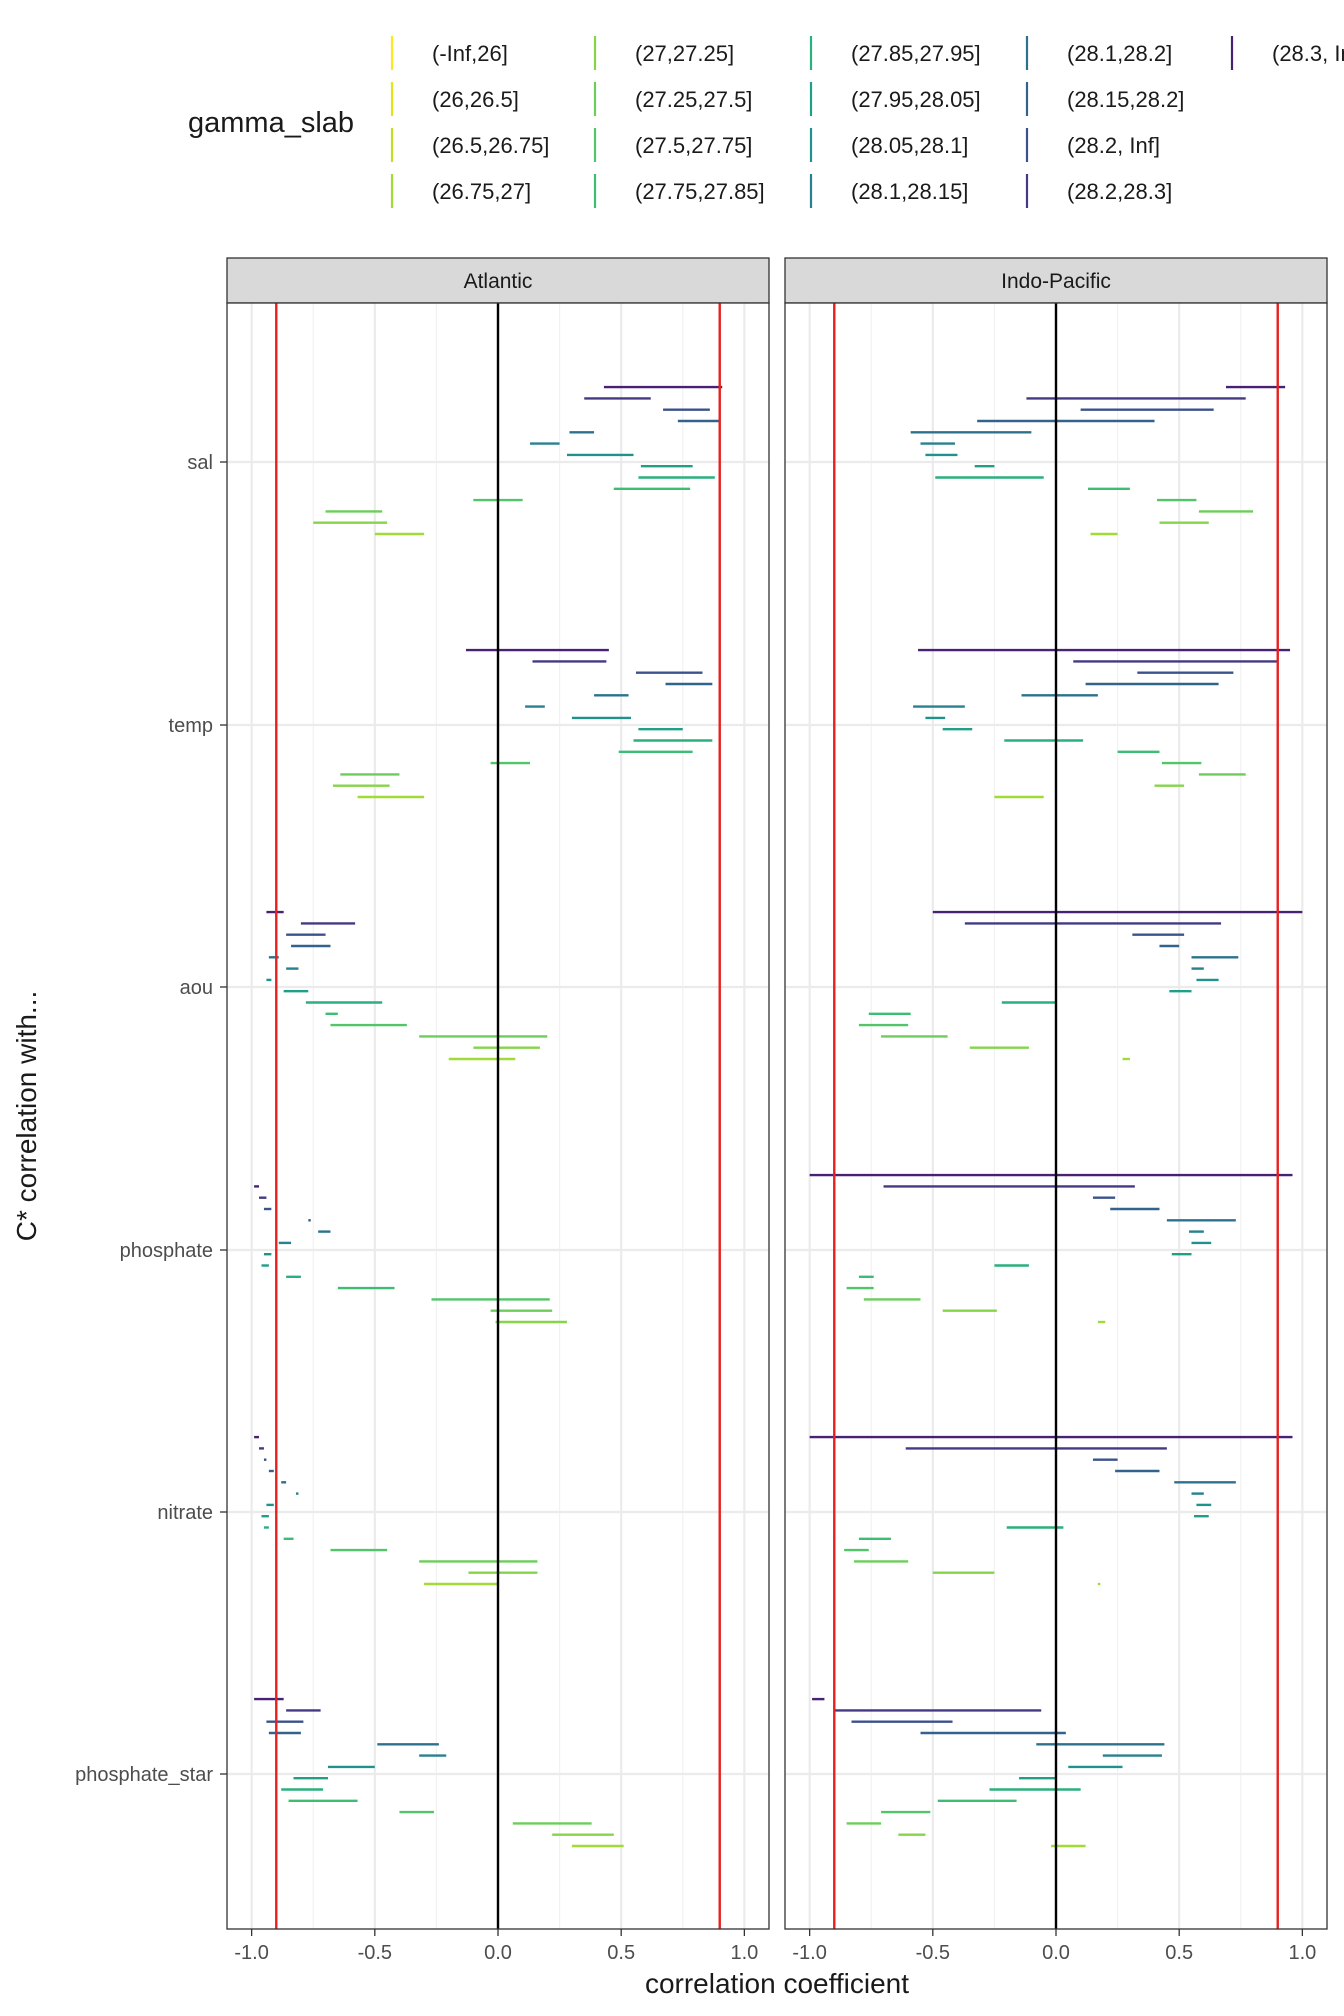 The width and height of the screenshot is (1344, 2016). Describe the element at coordinates (185, 1513) in the screenshot. I see `y-tick-label: nitrate` at that location.